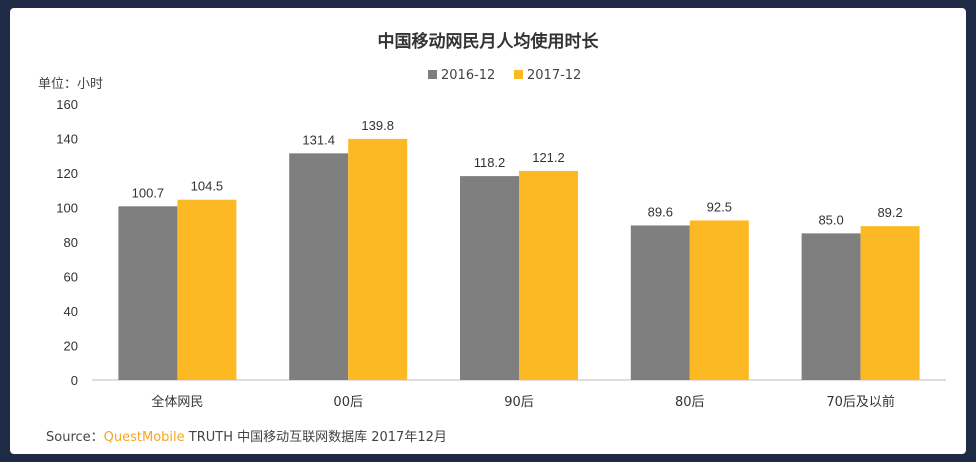  What do you see at coordinates (548, 275) in the screenshot?
I see `bar-2017-12-90后` at bounding box center [548, 275].